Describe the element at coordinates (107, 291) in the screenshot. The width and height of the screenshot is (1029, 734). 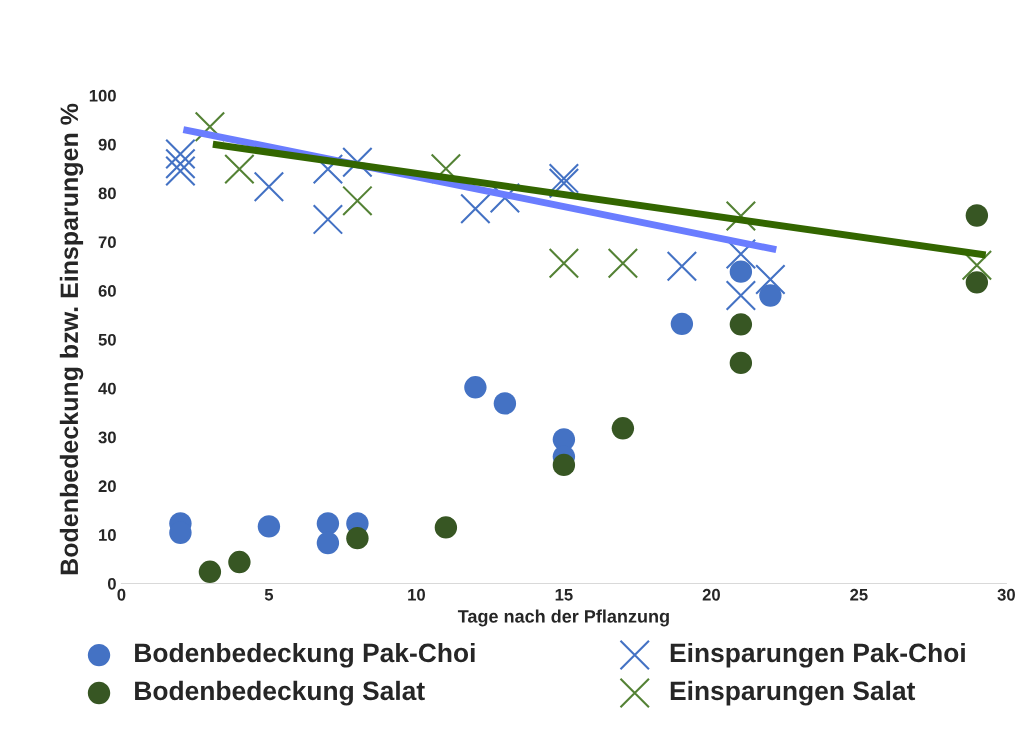
I see `y-tick-label: 60` at that location.